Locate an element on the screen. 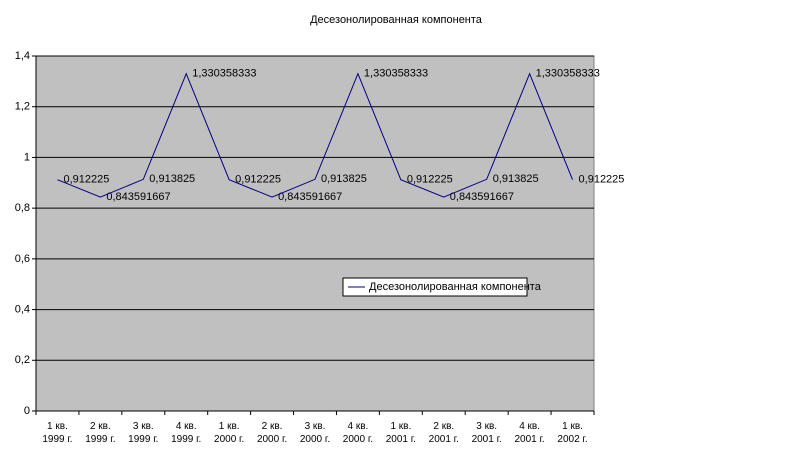 The width and height of the screenshot is (793, 460). x-tick-label: 2 кв. 2000 г. is located at coordinates (272, 433).